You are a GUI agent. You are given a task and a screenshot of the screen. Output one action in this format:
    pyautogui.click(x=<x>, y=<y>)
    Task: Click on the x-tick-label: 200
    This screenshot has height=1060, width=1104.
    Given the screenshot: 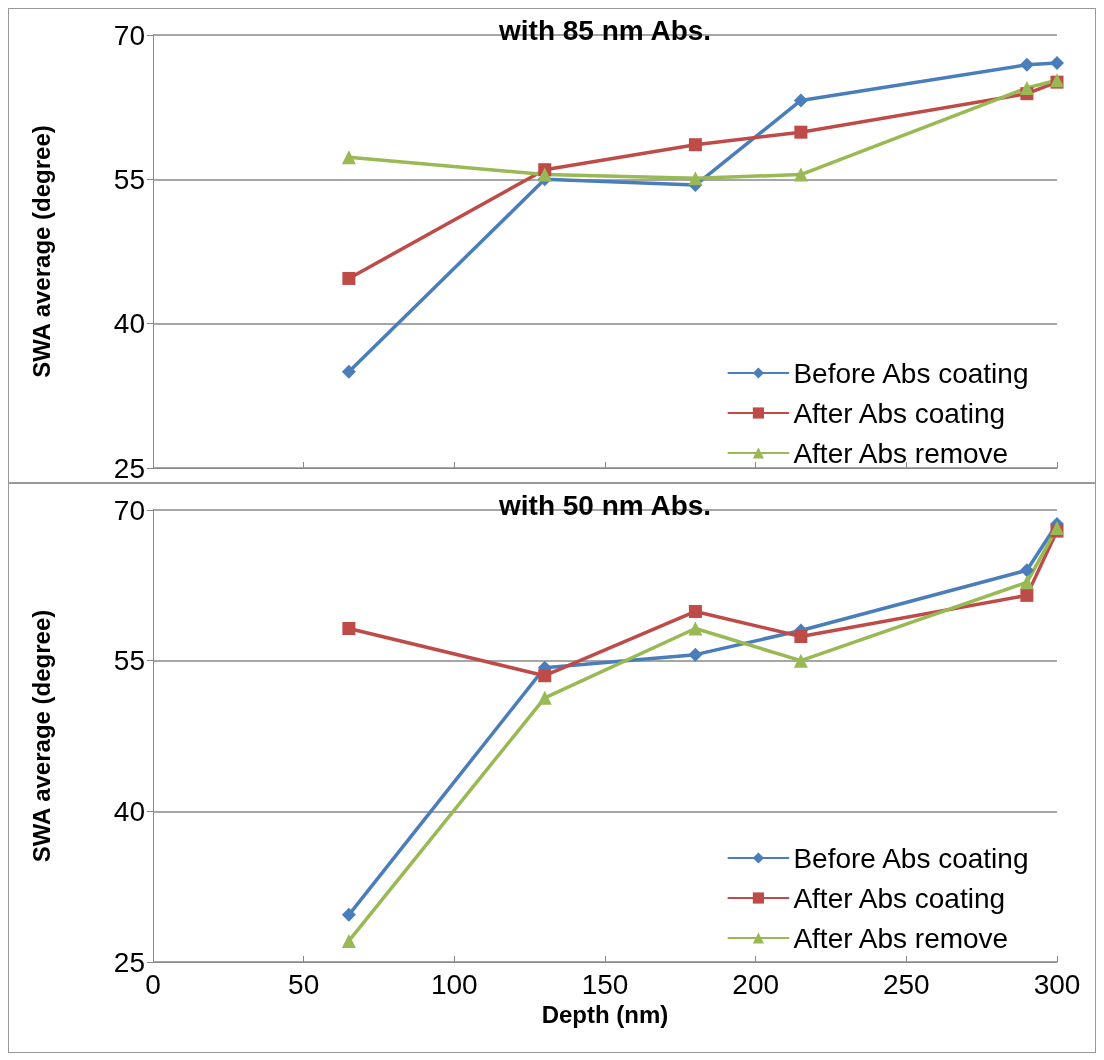 What is the action you would take?
    pyautogui.click(x=756, y=984)
    